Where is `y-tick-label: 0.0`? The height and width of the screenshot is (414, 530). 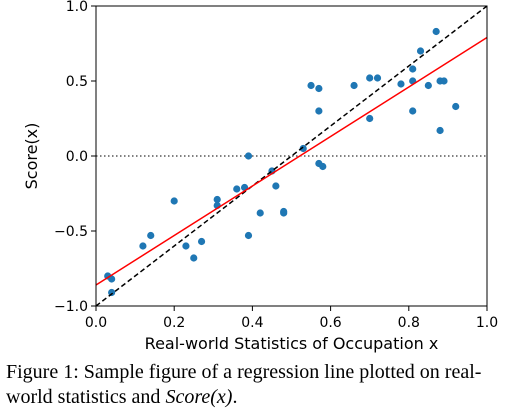
y-tick-label: 0.0 is located at coordinates (77, 157).